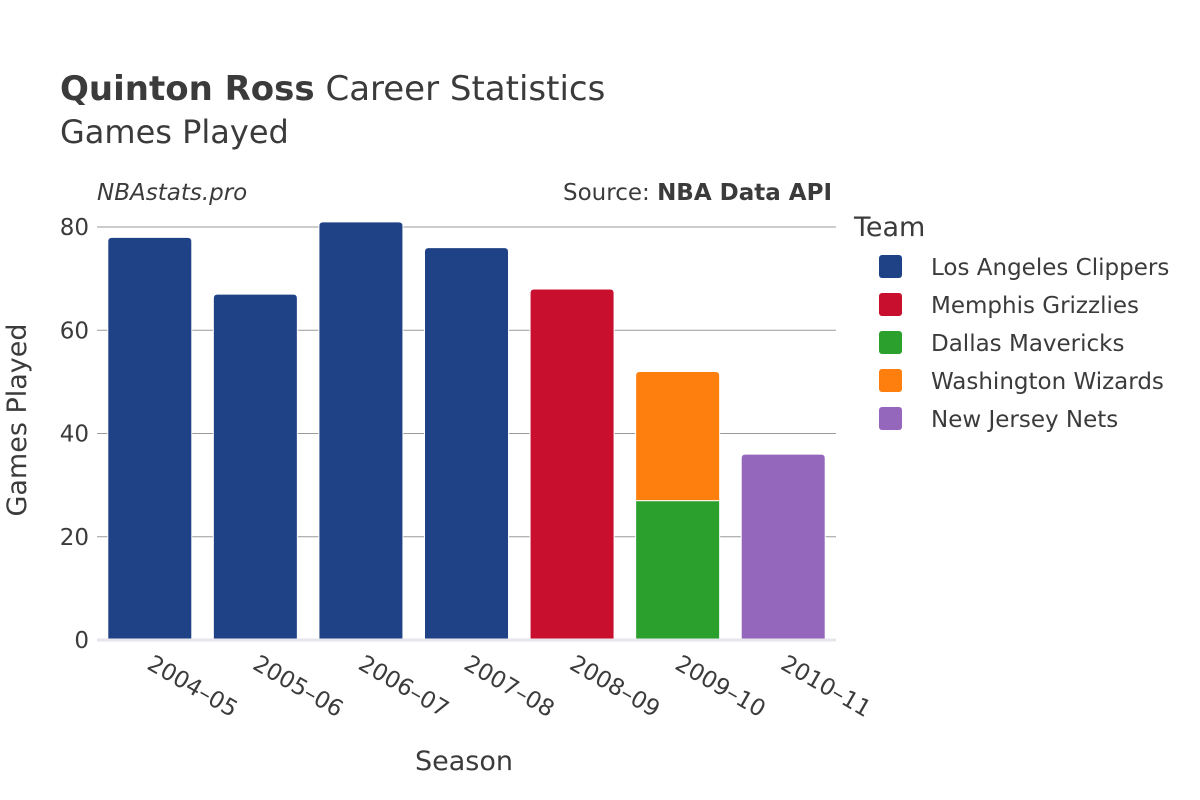 The width and height of the screenshot is (1200, 800). I want to click on legend-label: Memphis Grizzlies, so click(1035, 306).